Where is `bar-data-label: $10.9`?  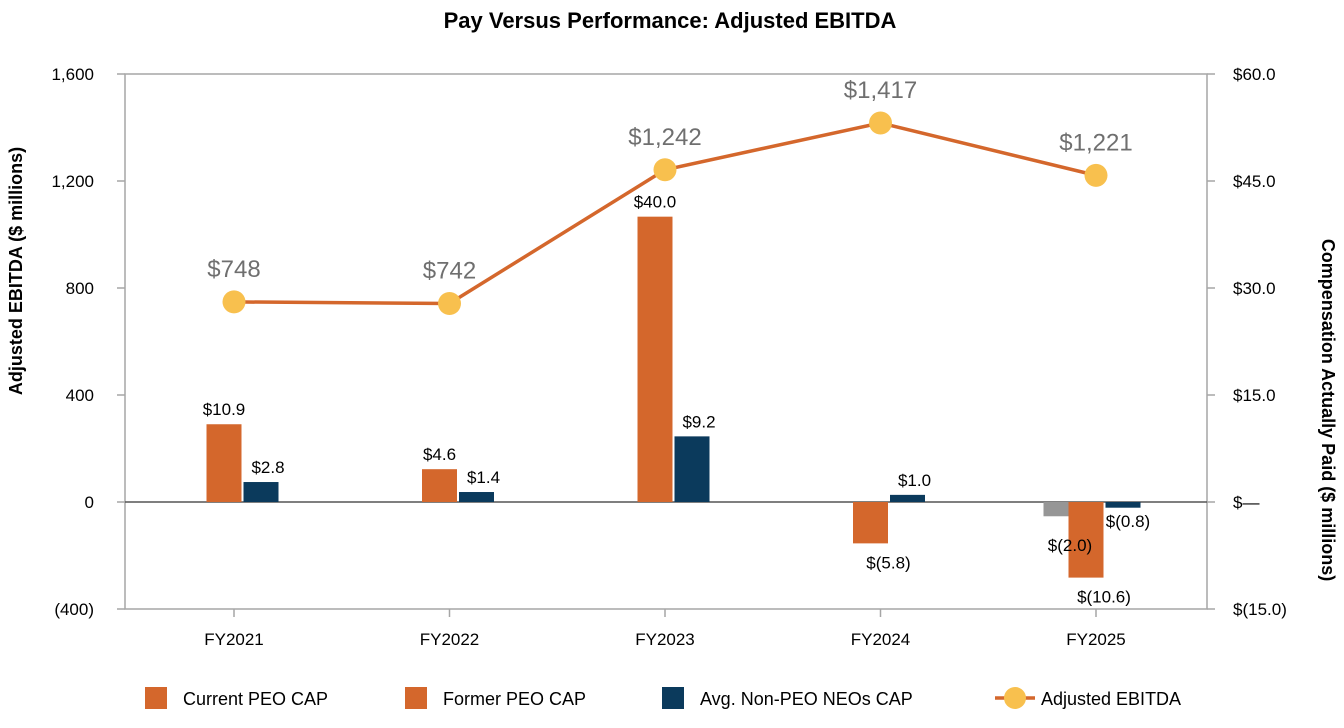 bar-data-label: $10.9 is located at coordinates (224, 409).